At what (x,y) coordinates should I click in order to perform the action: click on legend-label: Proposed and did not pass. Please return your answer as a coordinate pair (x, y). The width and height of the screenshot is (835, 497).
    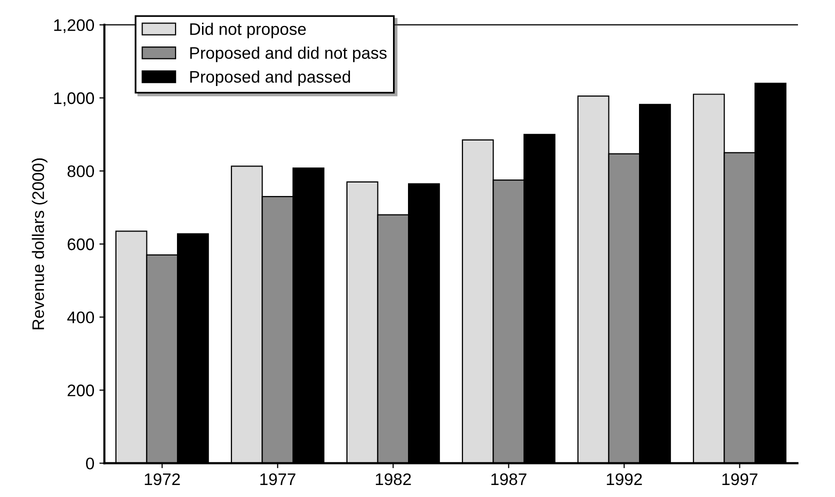
    Looking at the image, I should click on (288, 54).